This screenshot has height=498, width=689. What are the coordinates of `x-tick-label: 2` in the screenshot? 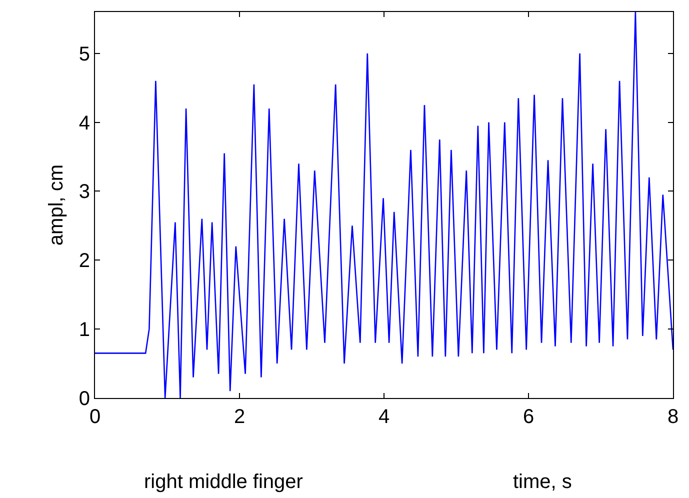 It's located at (240, 417).